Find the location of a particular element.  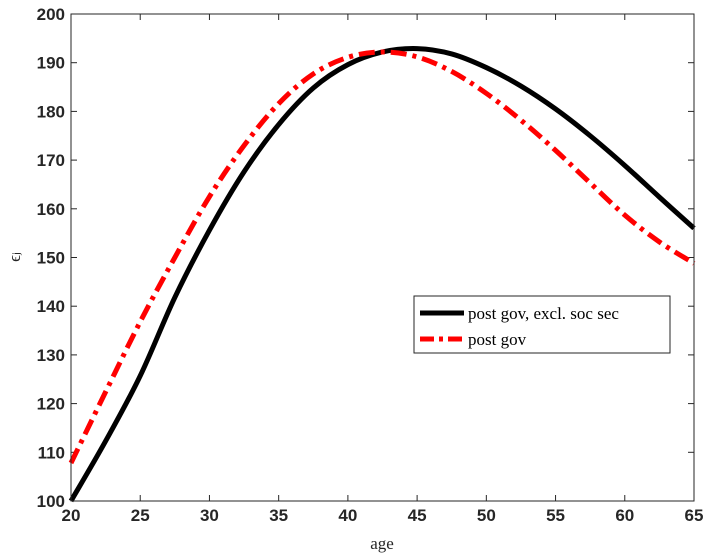

x-tick-label-20: 20 is located at coordinates (71, 515).